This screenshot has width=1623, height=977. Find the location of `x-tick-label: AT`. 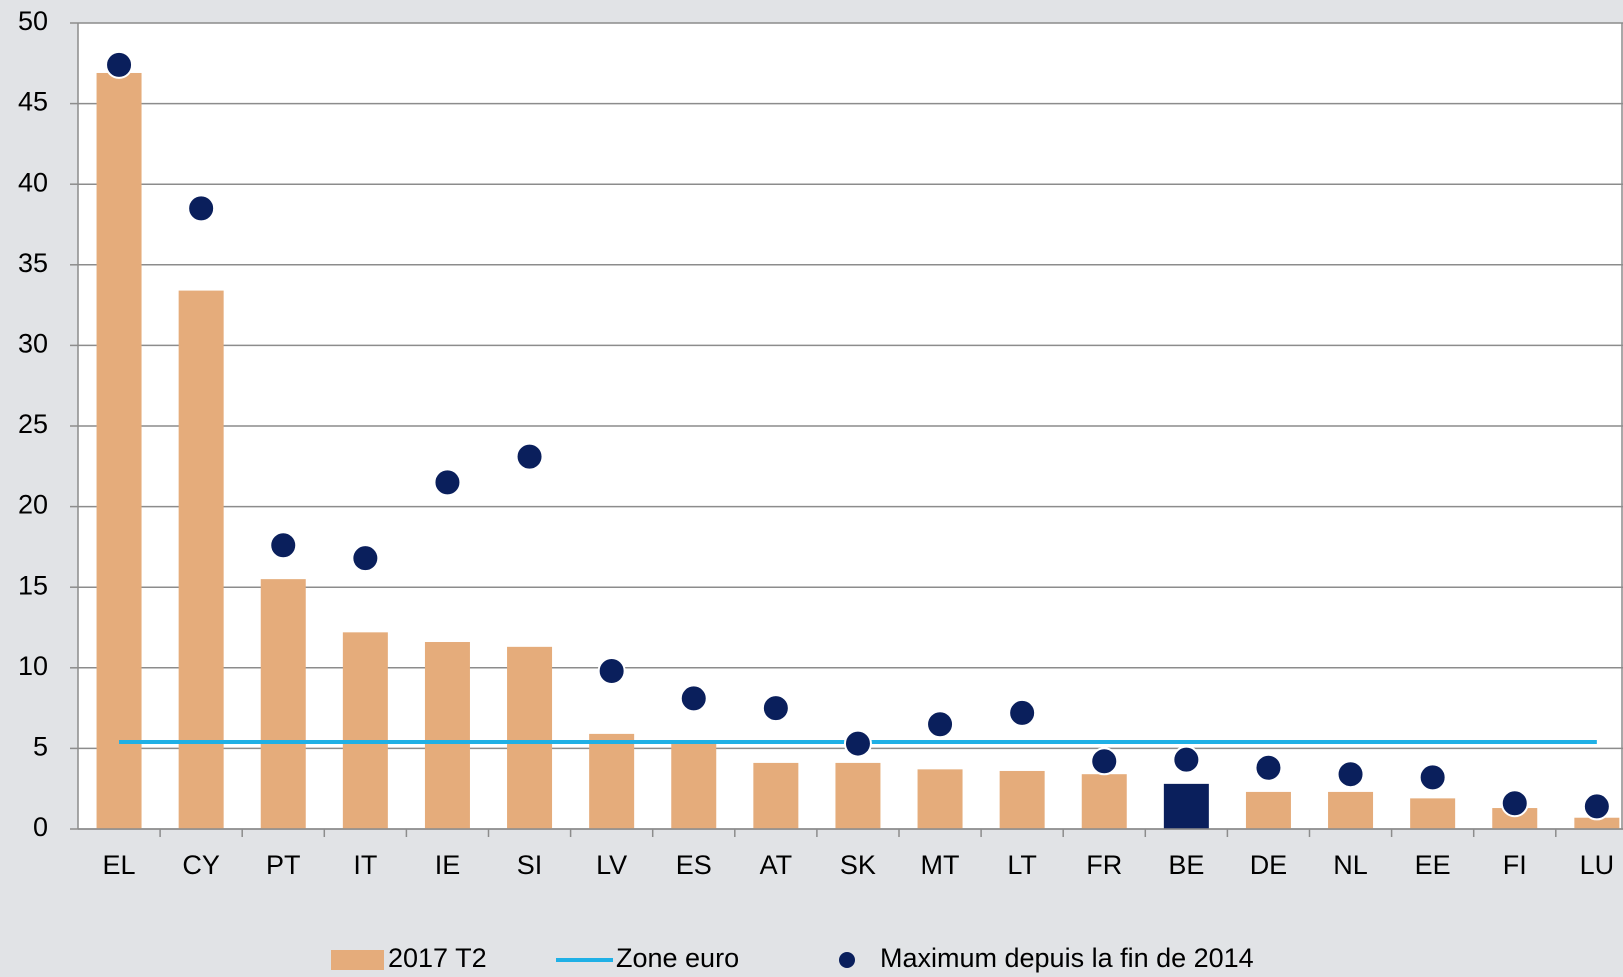

x-tick-label: AT is located at coordinates (776, 865).